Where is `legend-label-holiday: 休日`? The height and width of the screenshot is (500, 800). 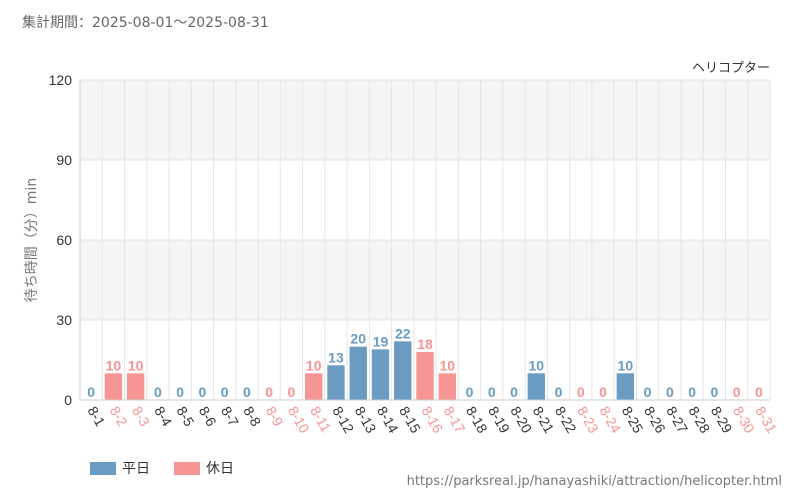 legend-label-holiday: 休日 is located at coordinates (220, 469).